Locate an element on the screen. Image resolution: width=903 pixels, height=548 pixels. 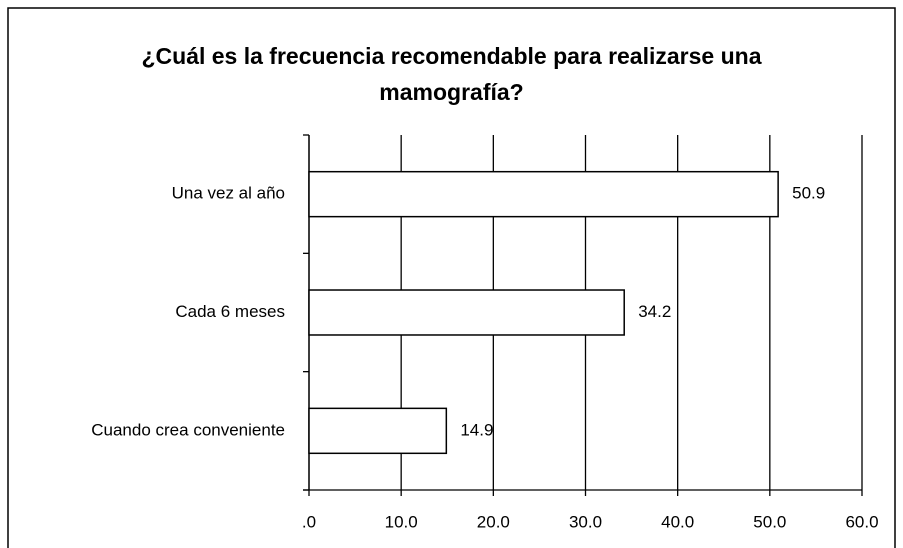
x-tick-label: 60.0 is located at coordinates (861, 521).